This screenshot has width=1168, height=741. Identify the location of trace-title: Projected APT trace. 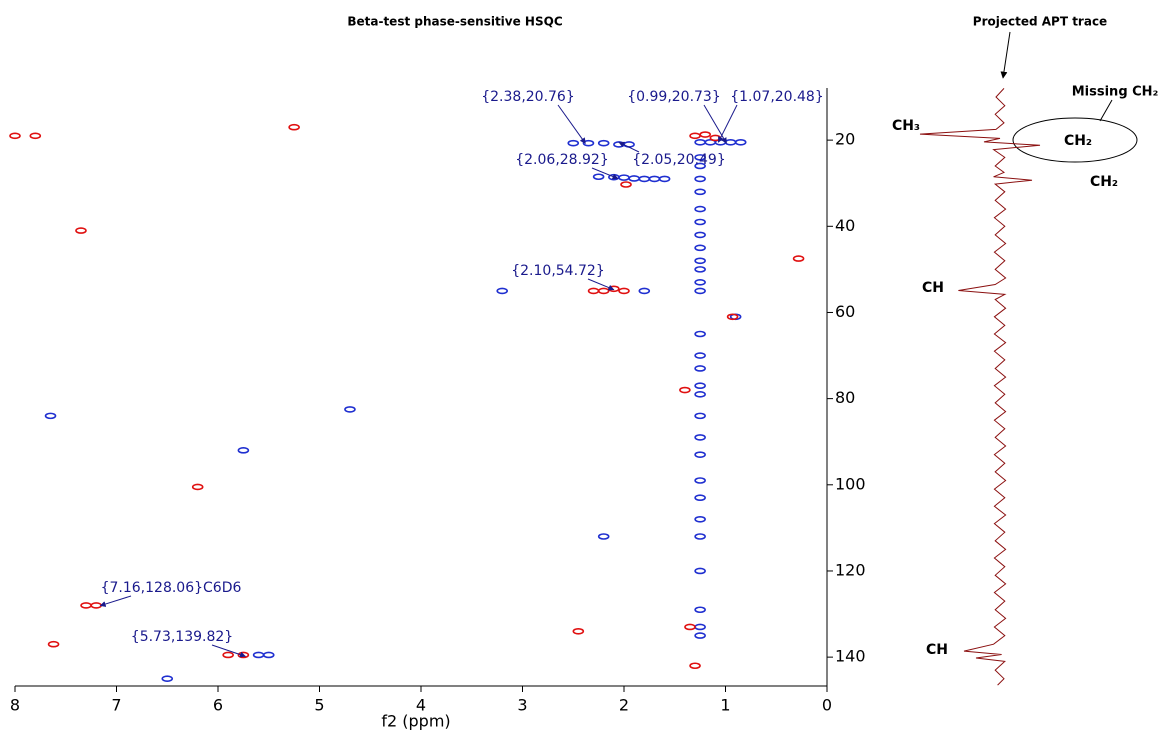
(1040, 22).